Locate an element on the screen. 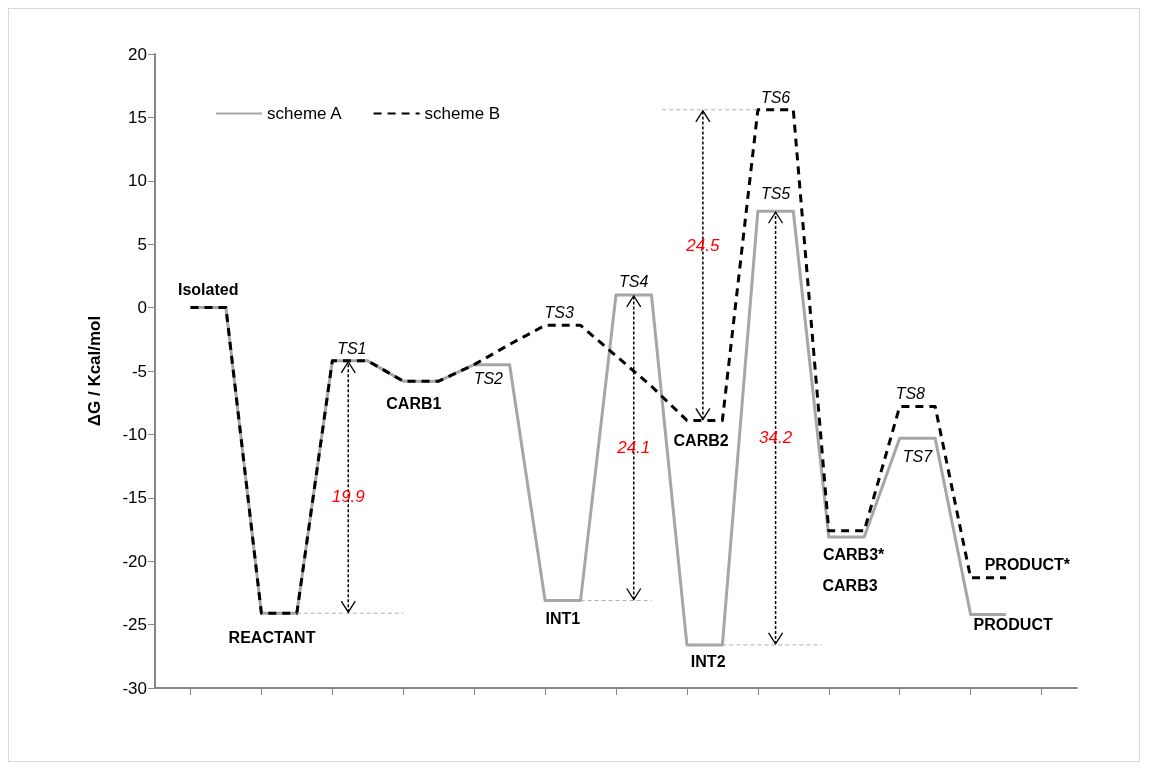 The height and width of the screenshot is (772, 1150). annotation: CARB1 is located at coordinates (414, 403).